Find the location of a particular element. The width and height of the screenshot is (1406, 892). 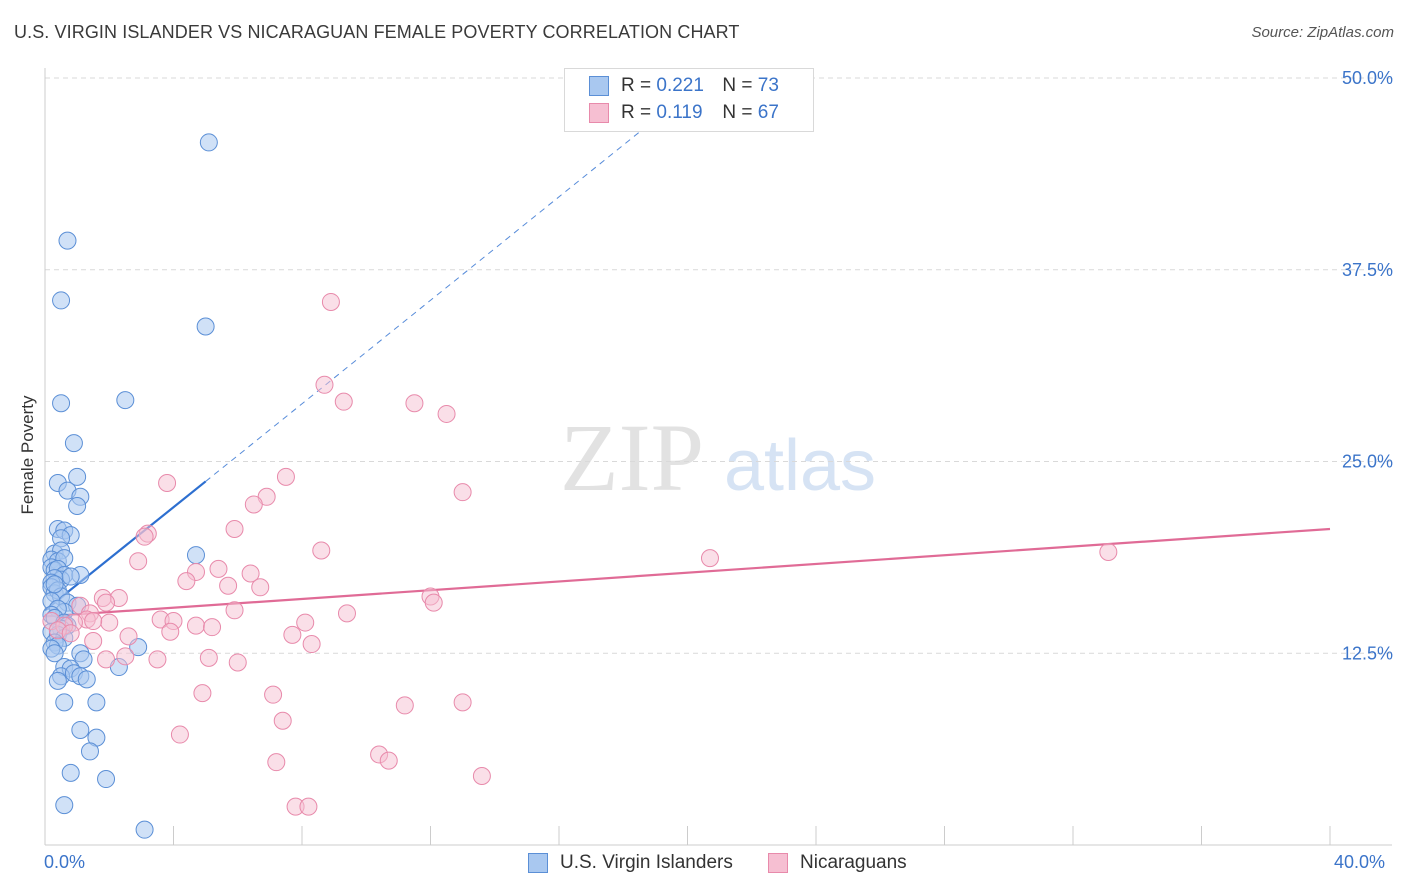

x-tick-min: 0.0% is located at coordinates (65, 862).